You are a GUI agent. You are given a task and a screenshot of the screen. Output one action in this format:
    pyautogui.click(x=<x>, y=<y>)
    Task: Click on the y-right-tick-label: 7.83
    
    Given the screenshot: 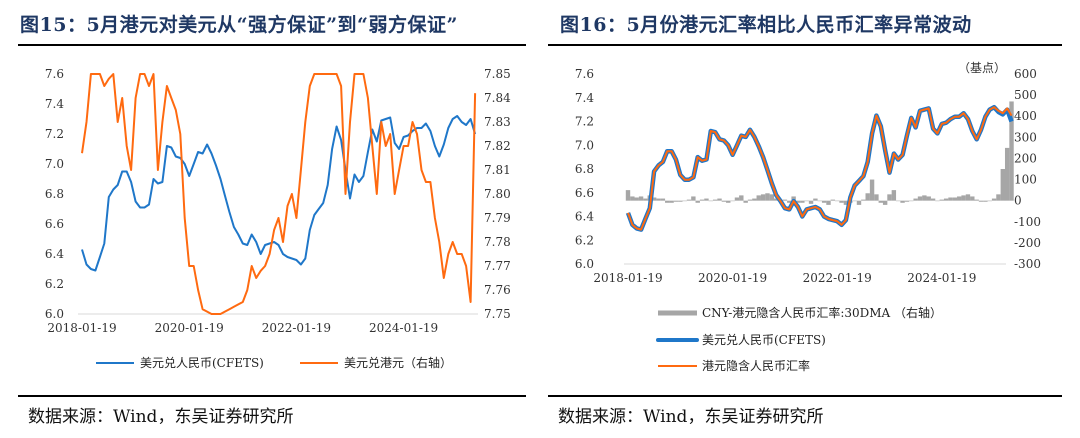 What is the action you would take?
    pyautogui.click(x=497, y=122)
    